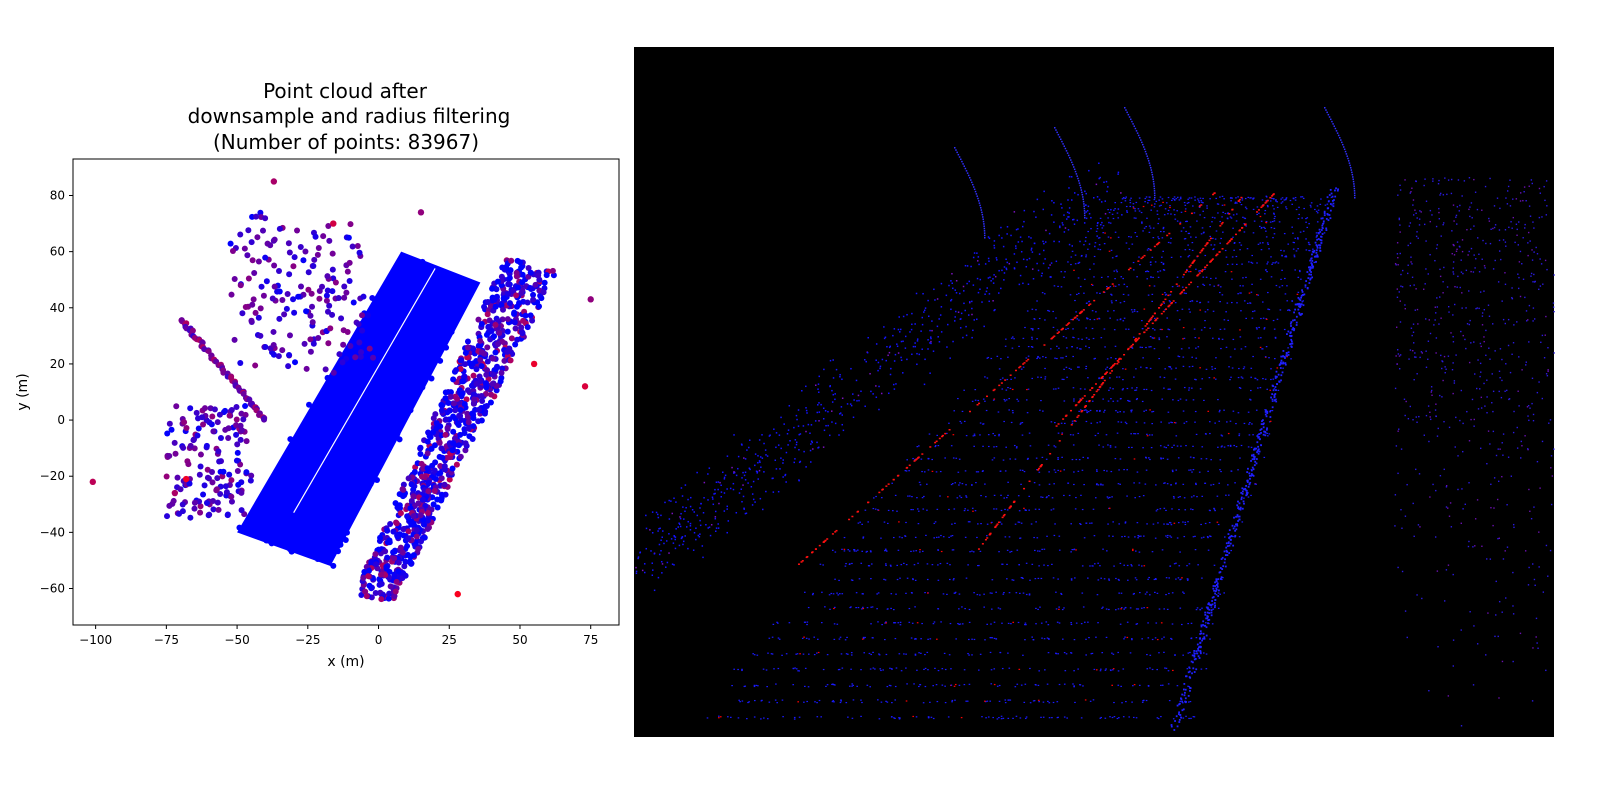  I want to click on chart-title-line-2: downsample and radius filtering, so click(349, 116).